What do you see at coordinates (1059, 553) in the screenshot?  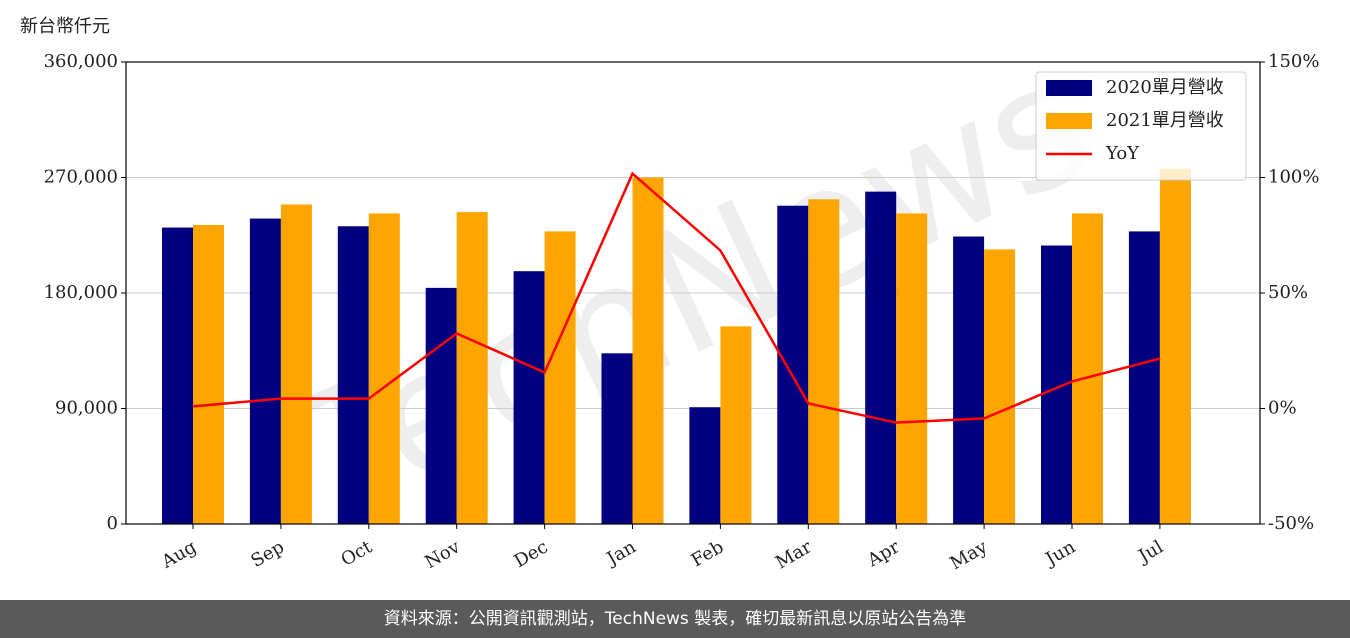 I see `x-tick-label: Jun` at bounding box center [1059, 553].